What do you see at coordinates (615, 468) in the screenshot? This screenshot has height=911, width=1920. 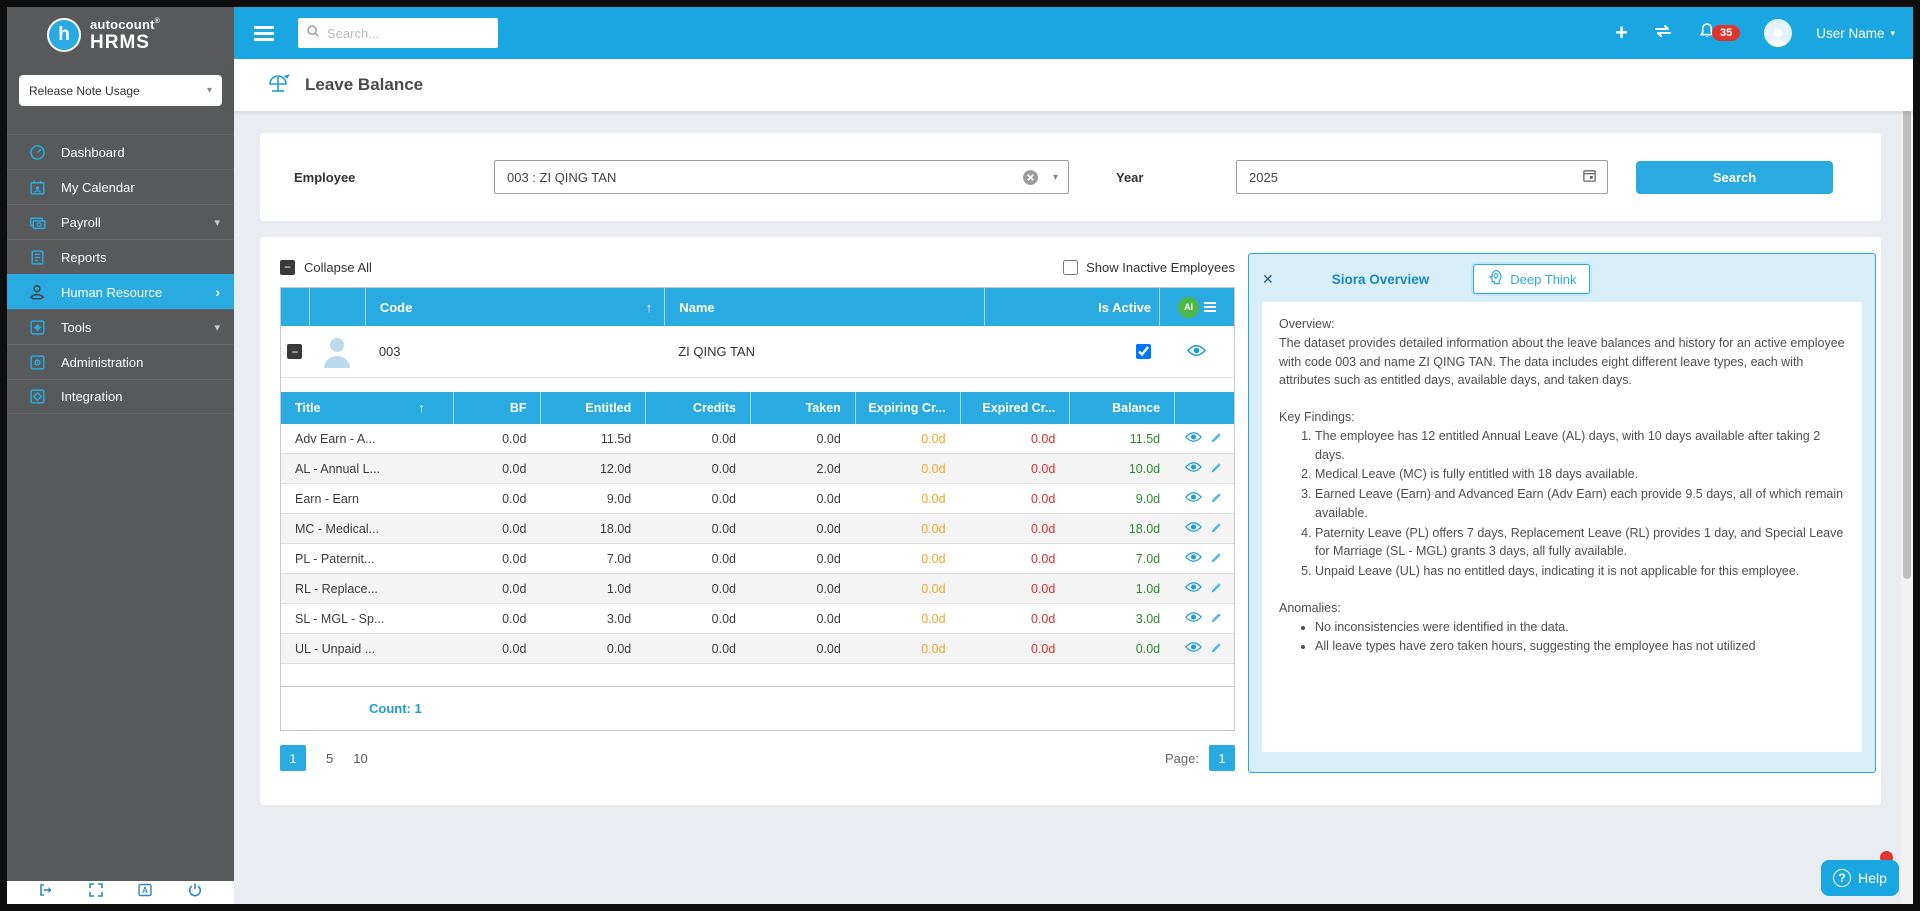 I see `entitled-value: 12.0d` at bounding box center [615, 468].